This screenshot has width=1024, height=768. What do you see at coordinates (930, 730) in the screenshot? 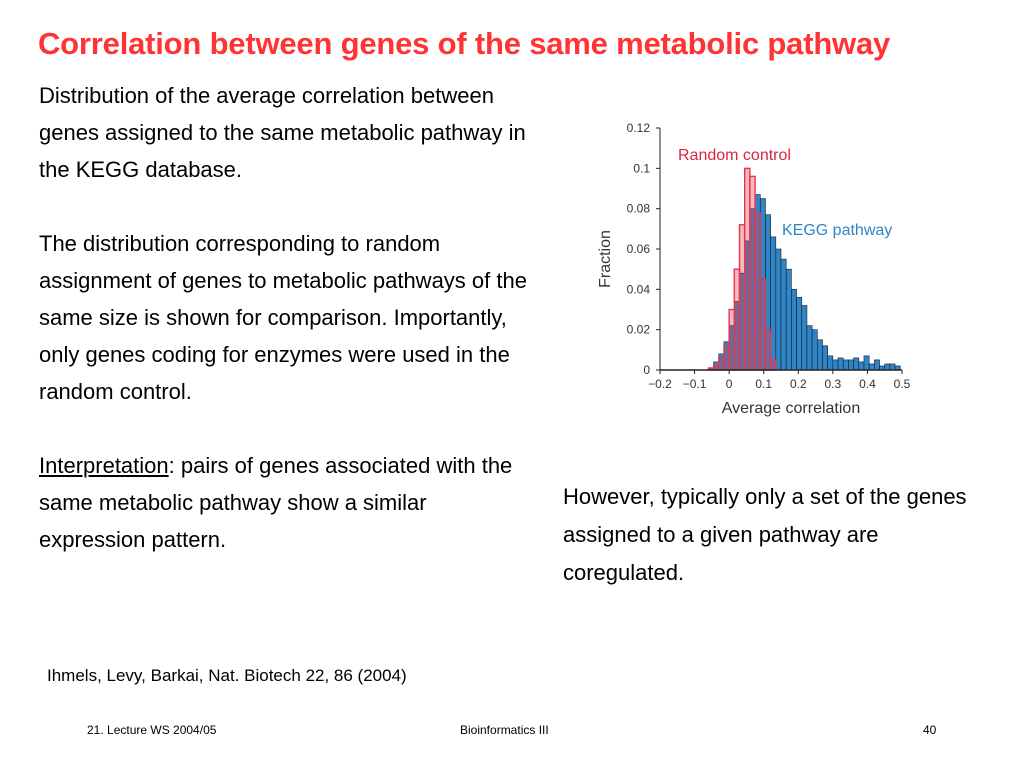
I see `footer-page-number: 40` at bounding box center [930, 730].